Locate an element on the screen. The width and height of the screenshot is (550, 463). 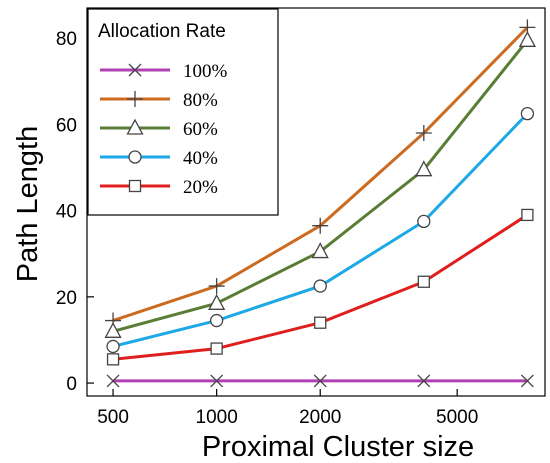
legend-label: 60% is located at coordinates (200, 129).